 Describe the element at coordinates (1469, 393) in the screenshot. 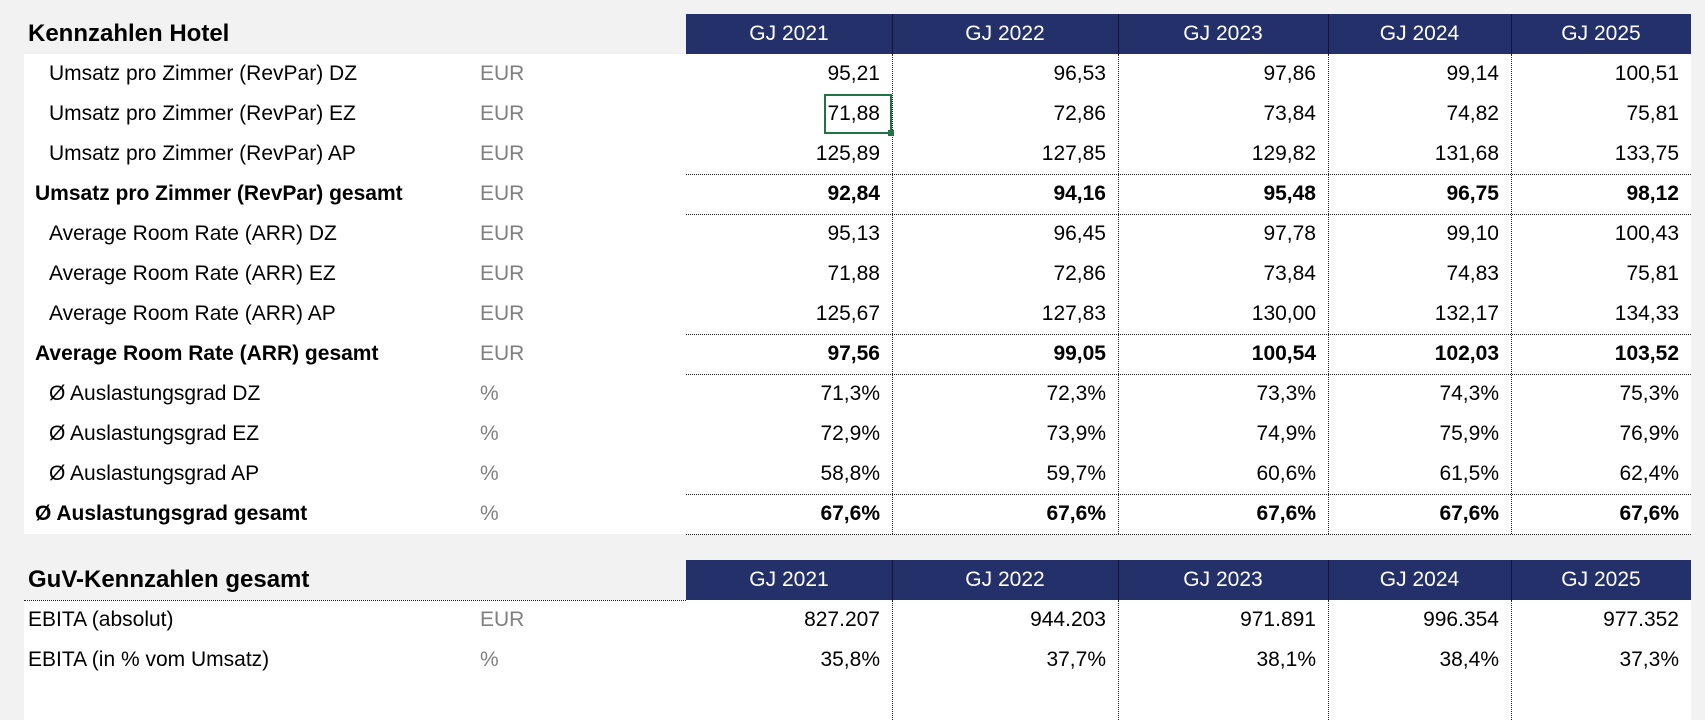

I see `value-cell: 74,3%` at that location.